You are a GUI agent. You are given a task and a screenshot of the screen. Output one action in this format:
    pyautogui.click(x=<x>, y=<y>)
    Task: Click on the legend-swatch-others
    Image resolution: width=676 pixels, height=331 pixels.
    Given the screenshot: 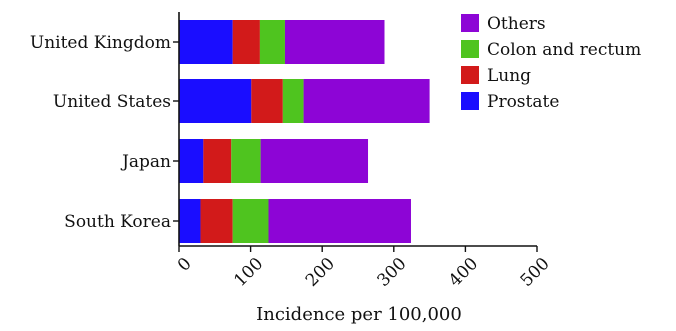 What is the action you would take?
    pyautogui.click(x=470, y=23)
    